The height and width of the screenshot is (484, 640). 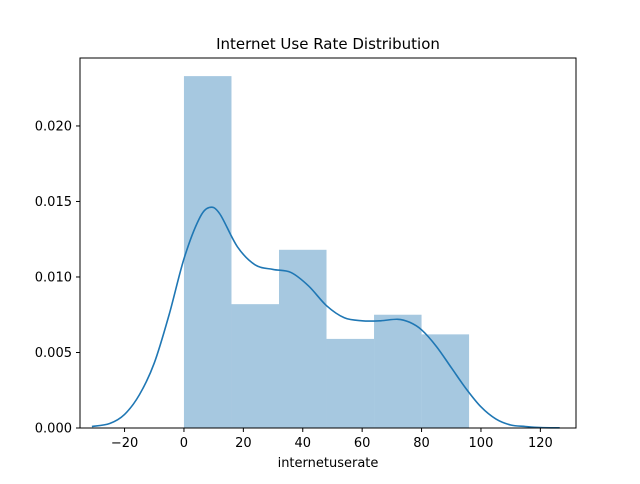 I want to click on x-axis-label: internetuserate, so click(x=328, y=463).